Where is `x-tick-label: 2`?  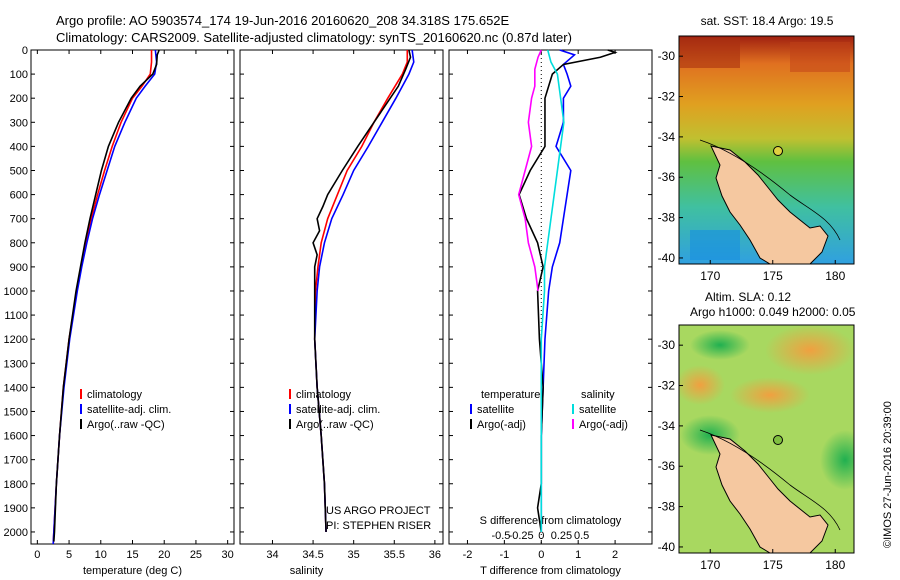 x-tick-label: 2 is located at coordinates (615, 555).